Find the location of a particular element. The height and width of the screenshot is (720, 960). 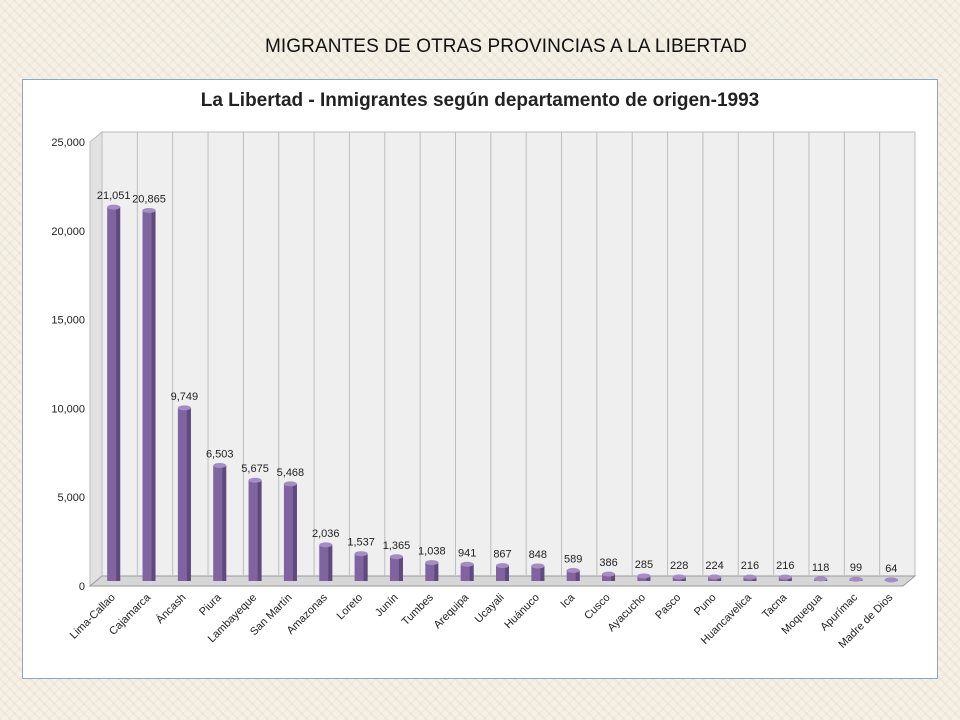

data-label: 589 is located at coordinates (573, 560).